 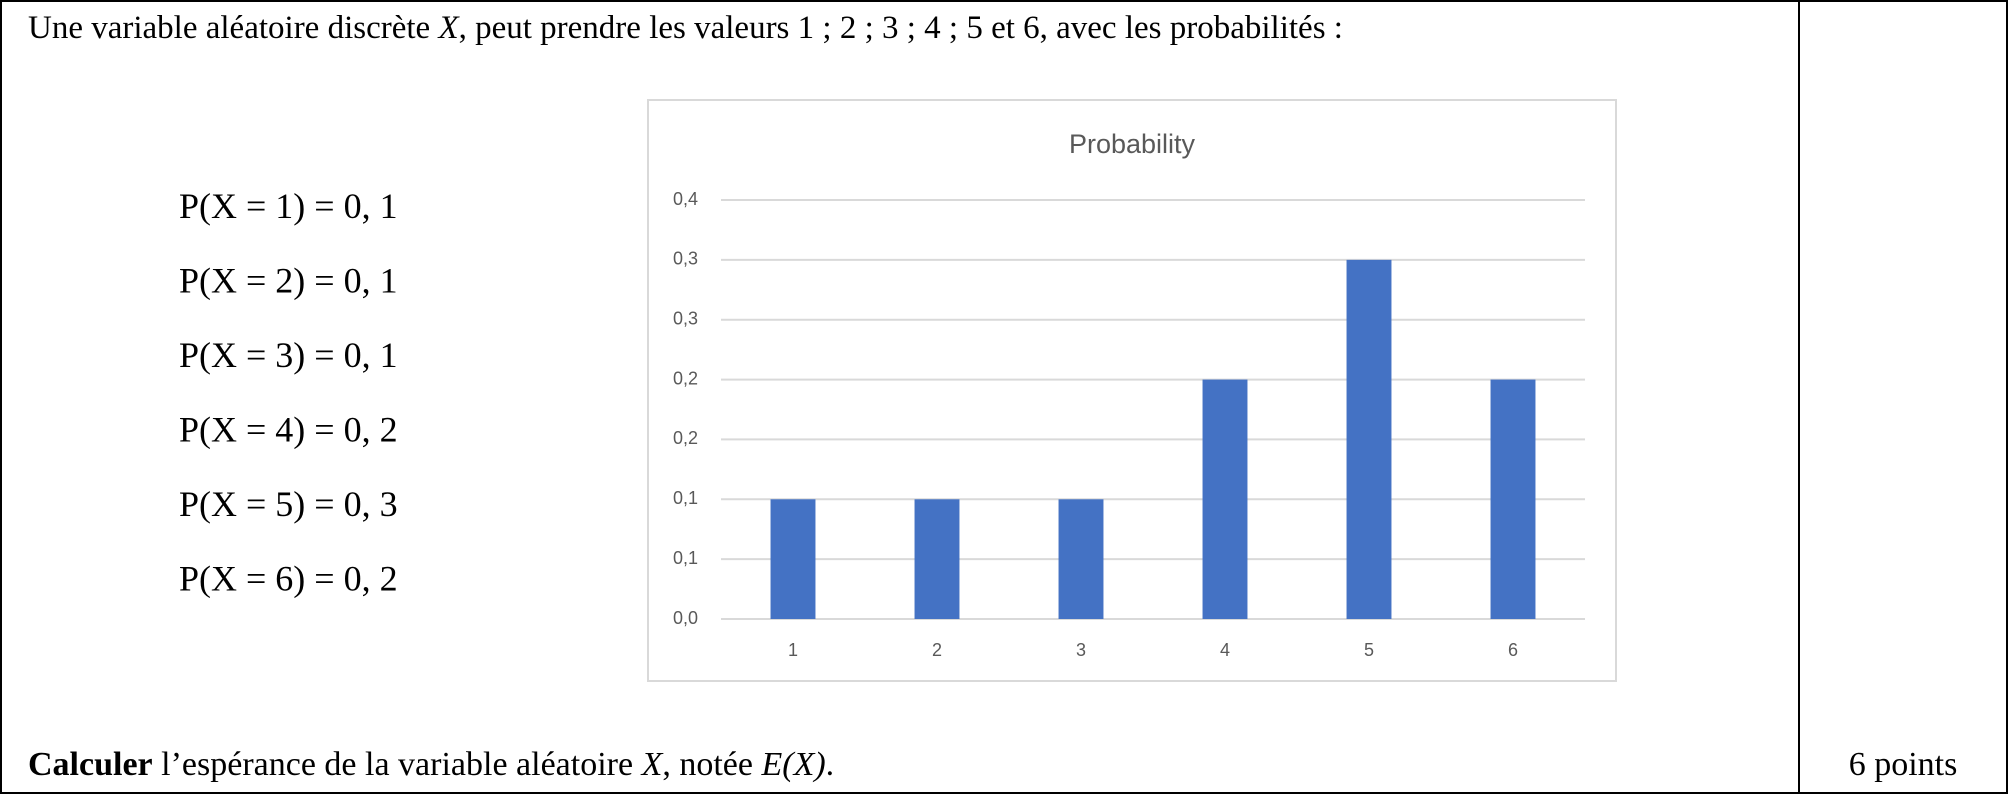 What do you see at coordinates (288, 281) in the screenshot?
I see `probability-formula: P(X = 2) = 0, 1` at bounding box center [288, 281].